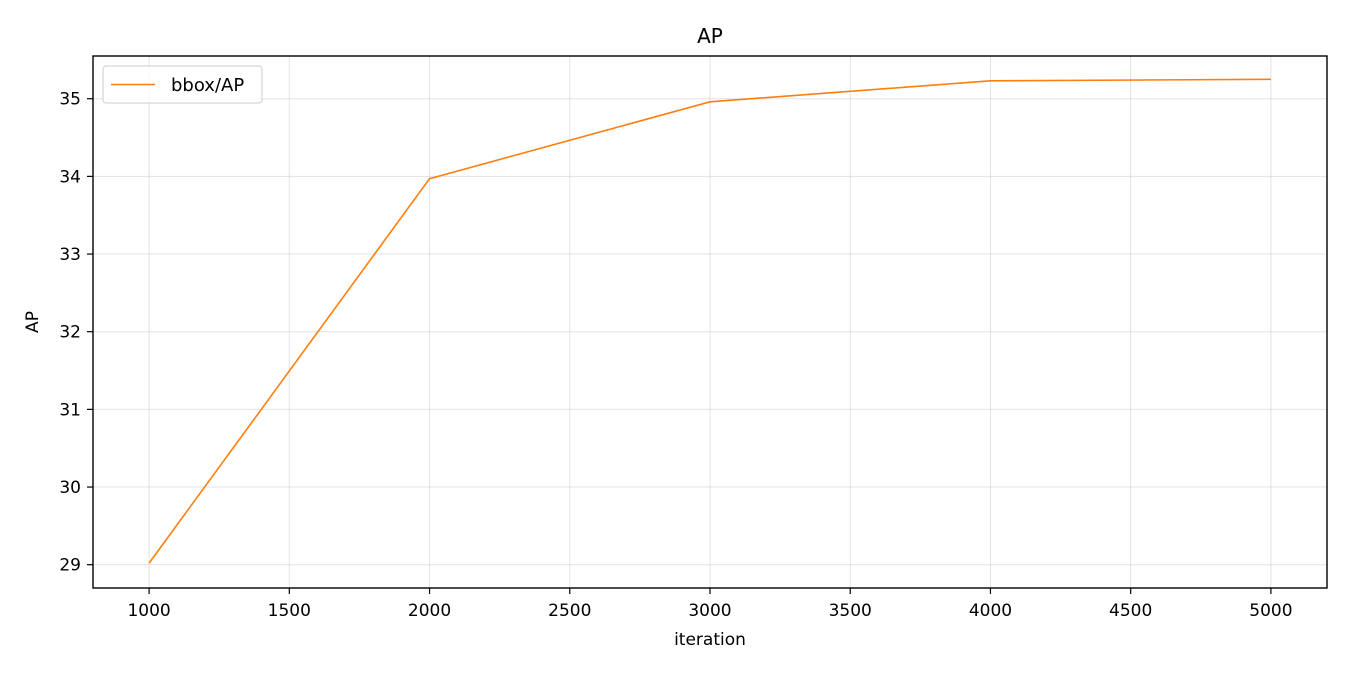 This screenshot has height=675, width=1350. Describe the element at coordinates (148, 611) in the screenshot. I see `x-tick-label: 1000` at that location.